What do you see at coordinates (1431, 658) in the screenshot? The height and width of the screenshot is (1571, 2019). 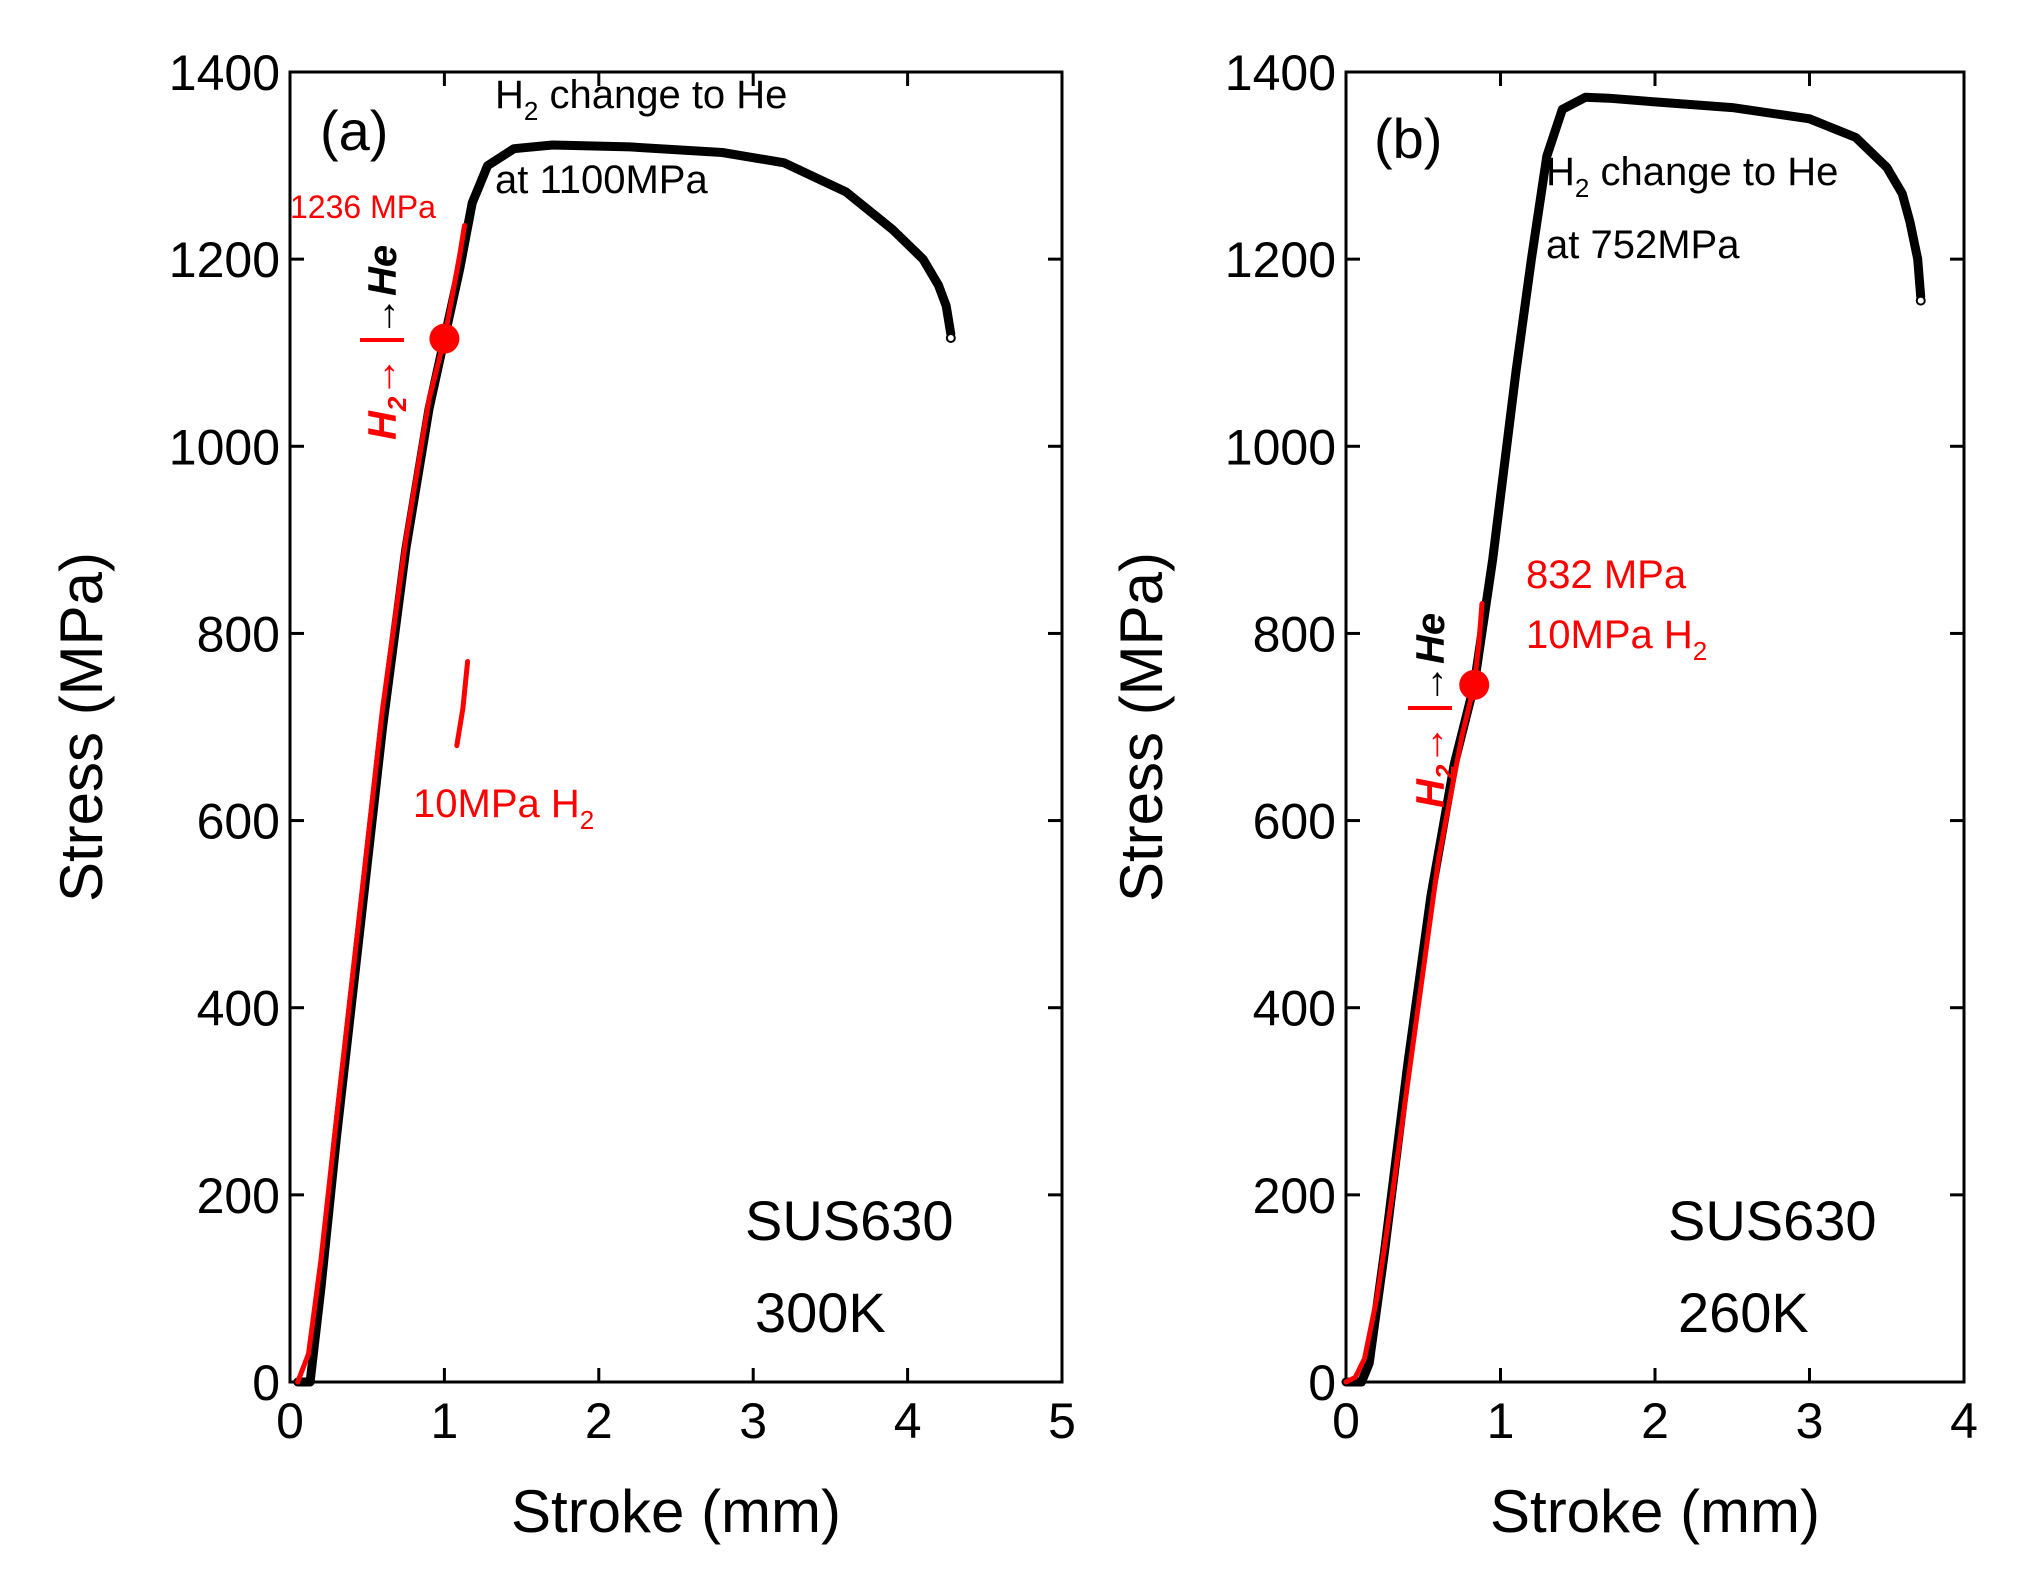 I see `arrow-b-he: →He` at bounding box center [1431, 658].